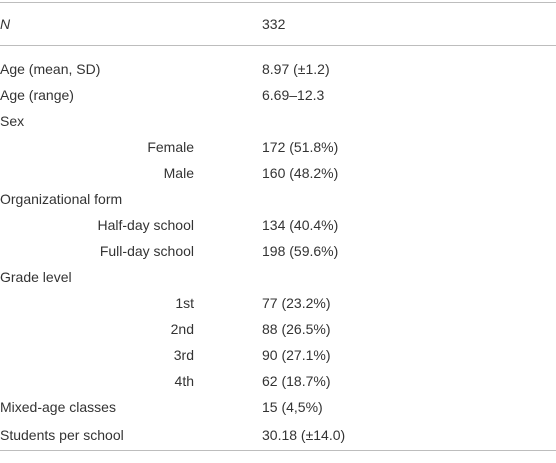  I want to click on table-row: Full-day school 198 (59.6%), so click(278, 251).